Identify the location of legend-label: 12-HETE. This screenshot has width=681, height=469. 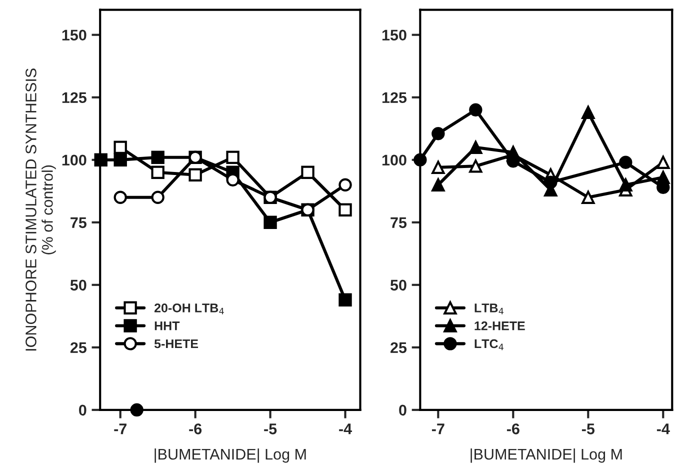
(499, 325).